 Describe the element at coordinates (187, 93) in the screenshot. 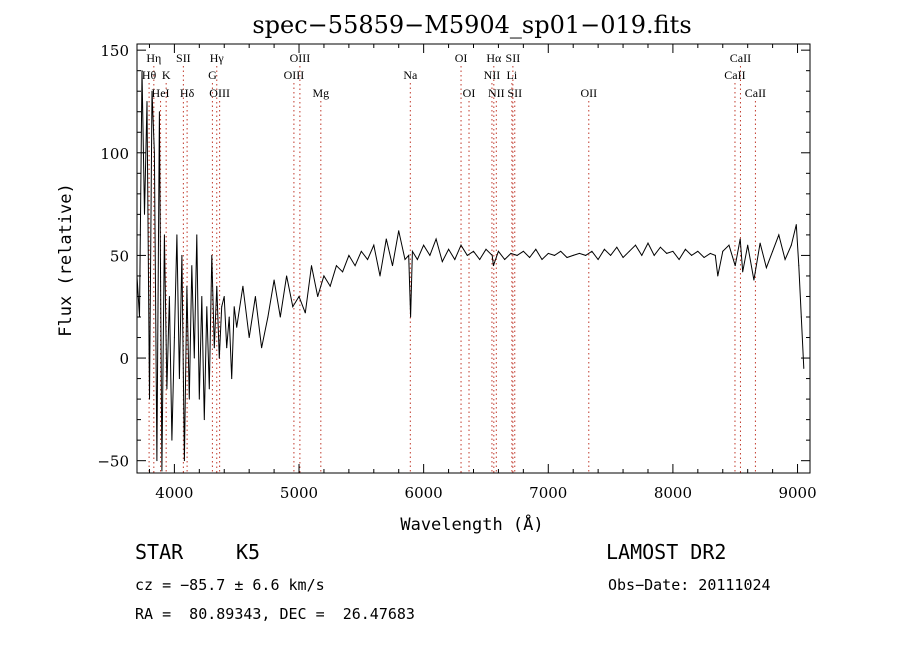

I see `line-marker-label: Hδ` at that location.